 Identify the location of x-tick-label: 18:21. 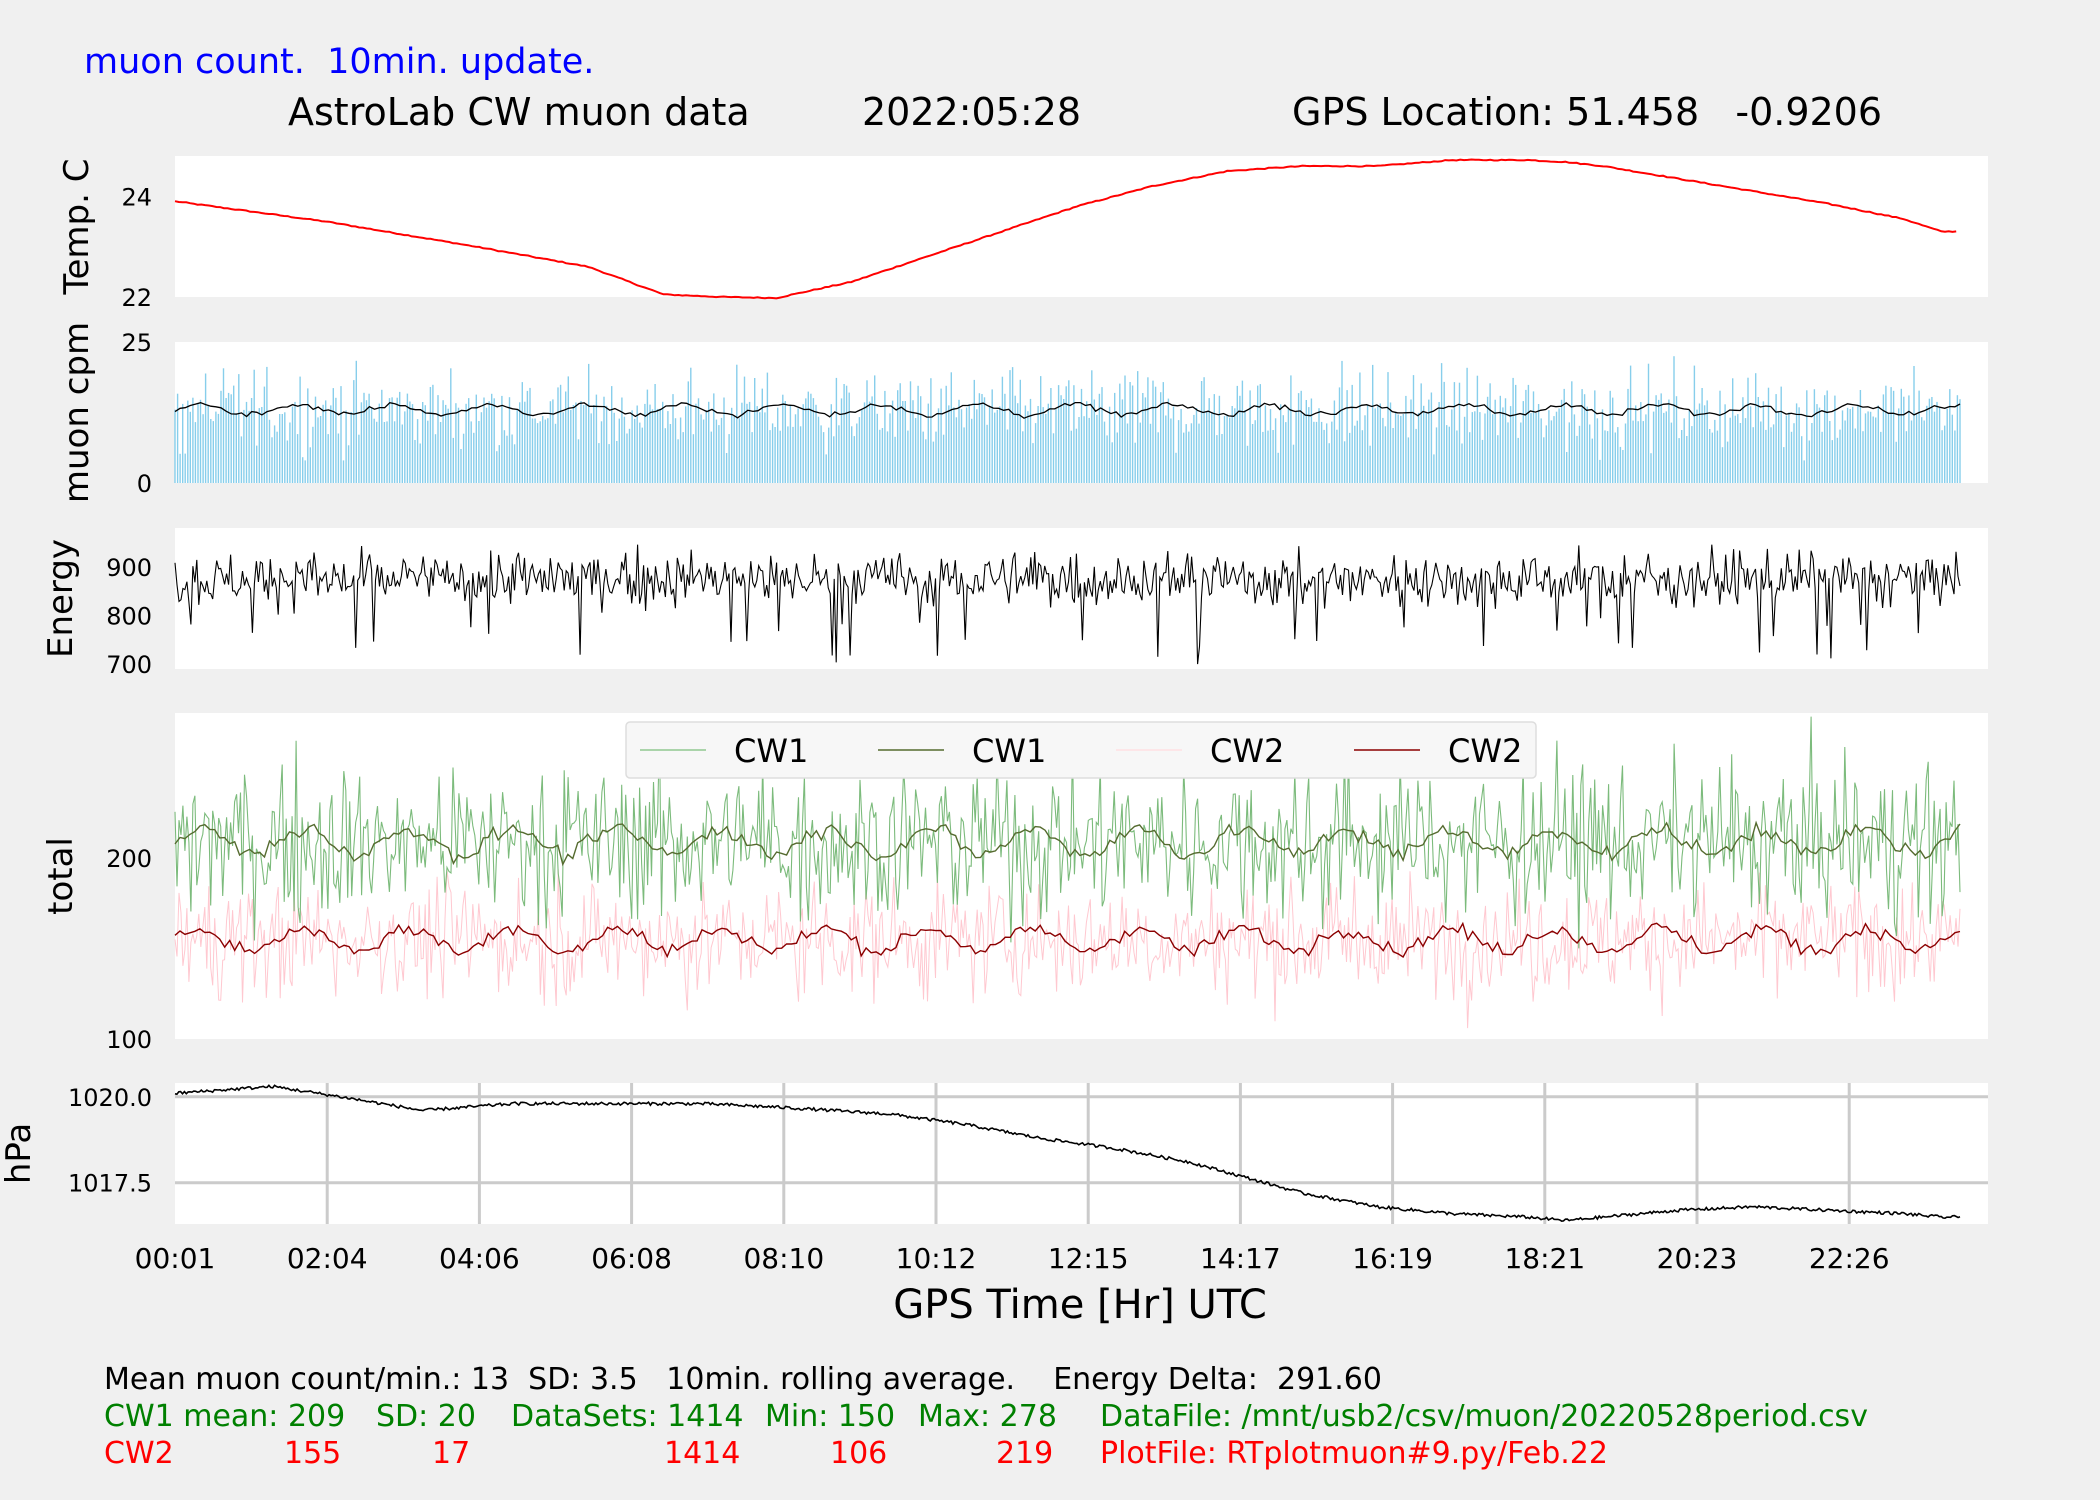
(1544, 1258).